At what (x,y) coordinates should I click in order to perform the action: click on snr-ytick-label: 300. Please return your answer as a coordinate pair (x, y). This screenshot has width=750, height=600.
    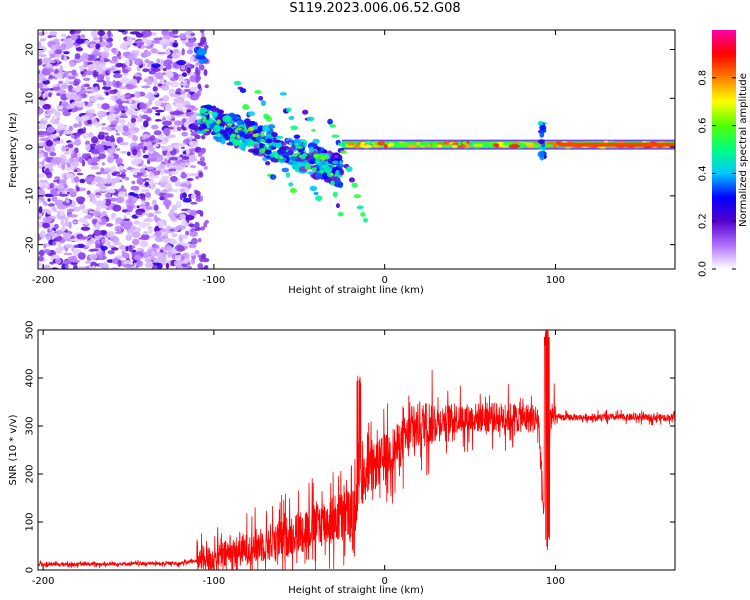
    Looking at the image, I should click on (30, 425).